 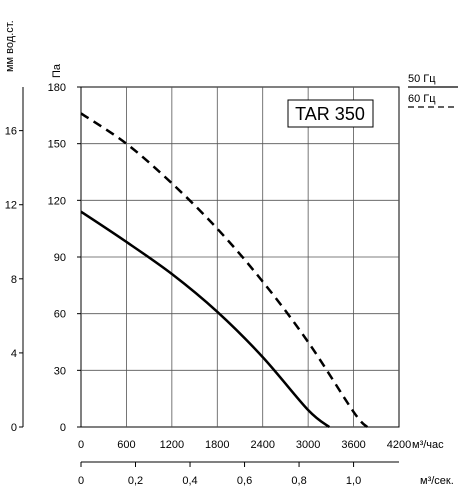 I want to click on legend-label: 50 Гц, so click(x=422, y=79).